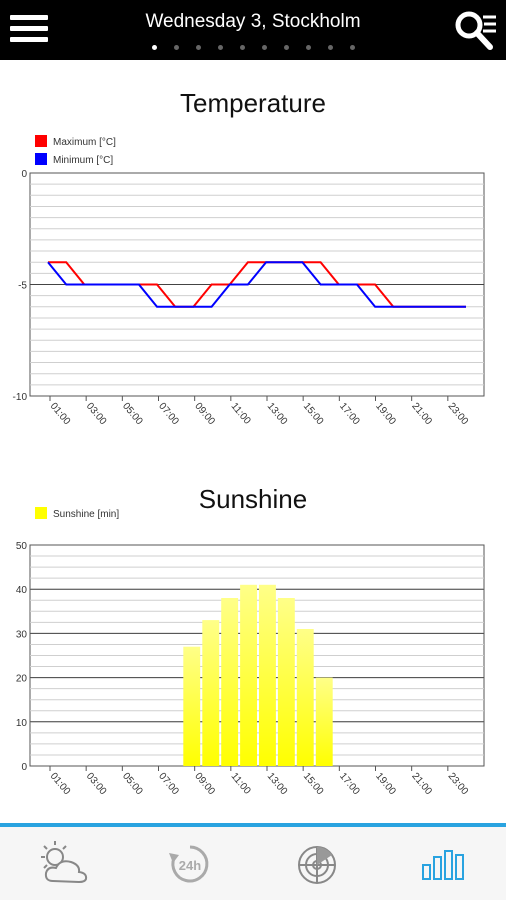 This screenshot has height=900, width=506. I want to click on legend-label: Sunshine [min], so click(86, 514).